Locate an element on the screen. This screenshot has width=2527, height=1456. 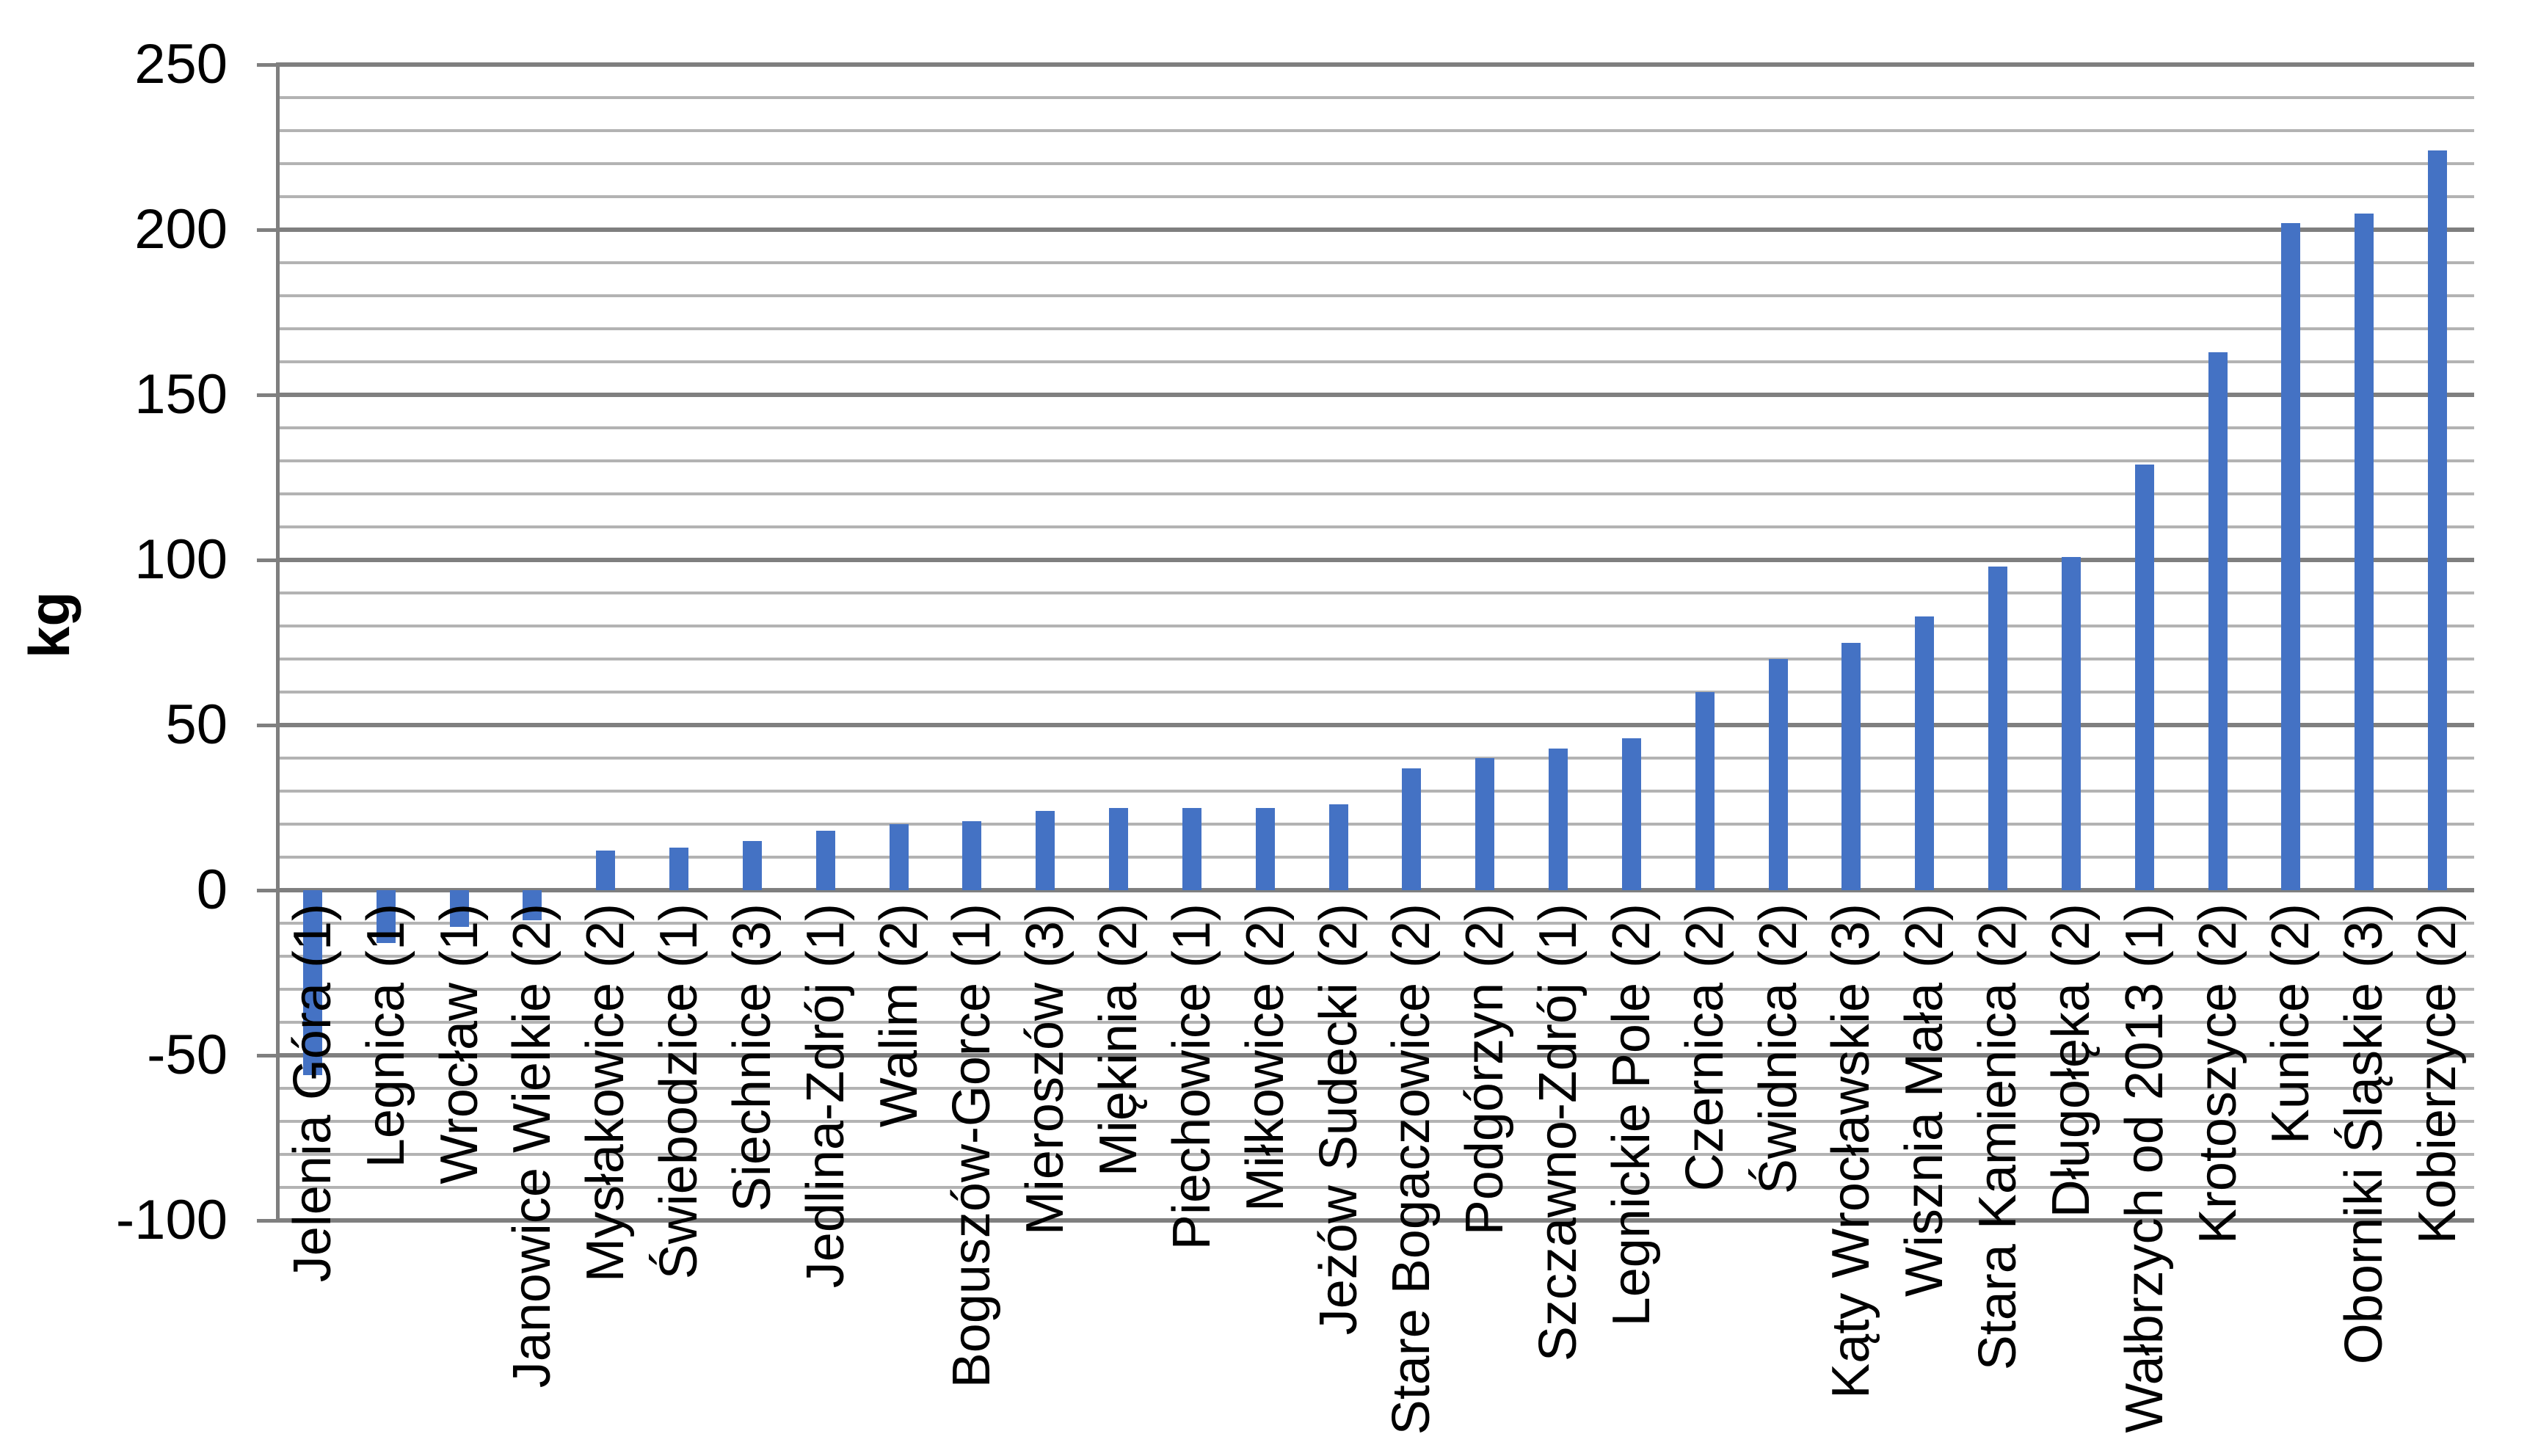
y-tick-label: 150 is located at coordinates (181, 395).